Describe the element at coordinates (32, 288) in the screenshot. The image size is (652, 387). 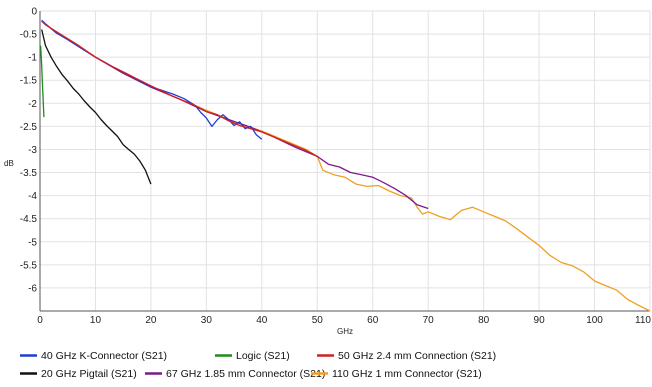
I see `y-tick-label: -6` at that location.